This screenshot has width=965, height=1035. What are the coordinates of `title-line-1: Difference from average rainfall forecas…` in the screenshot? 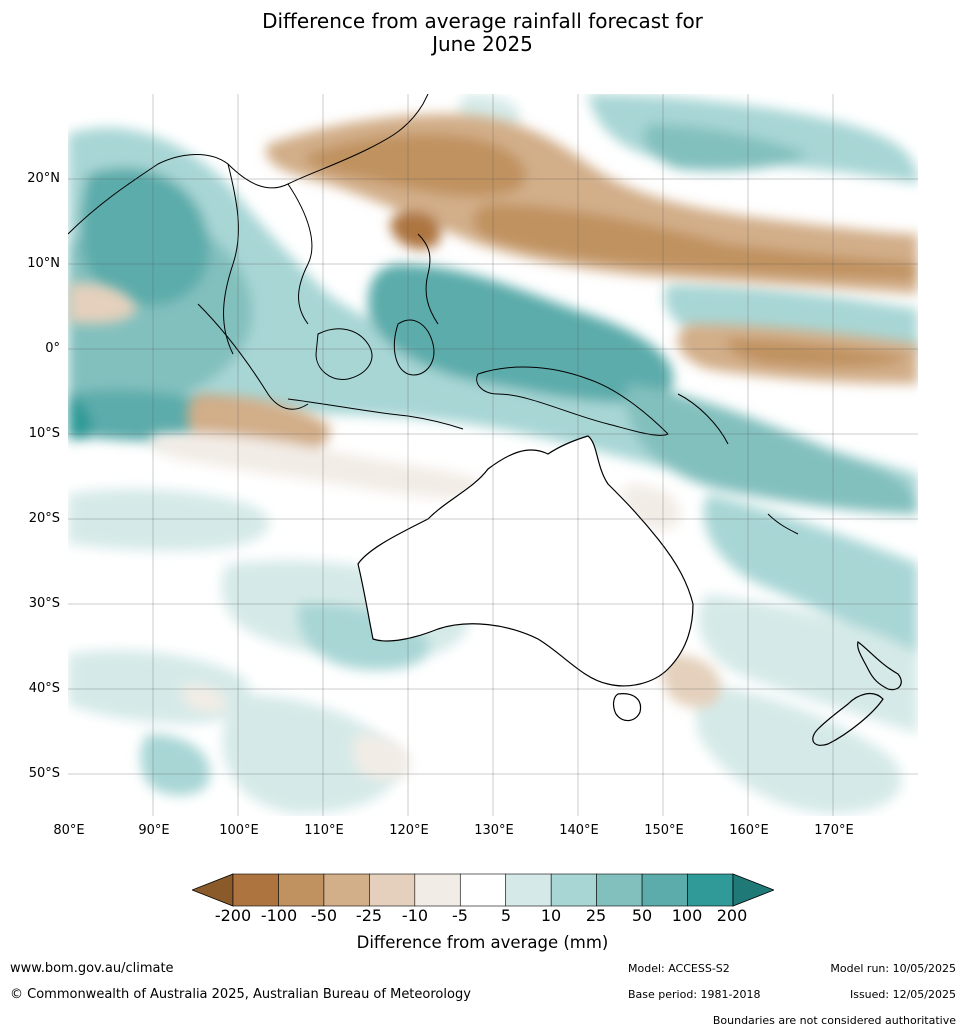 It's located at (482, 21).